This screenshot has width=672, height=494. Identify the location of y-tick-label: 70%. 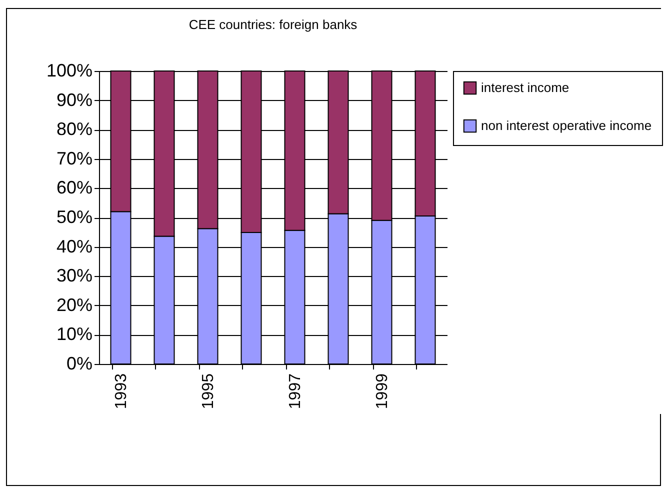
(74, 158).